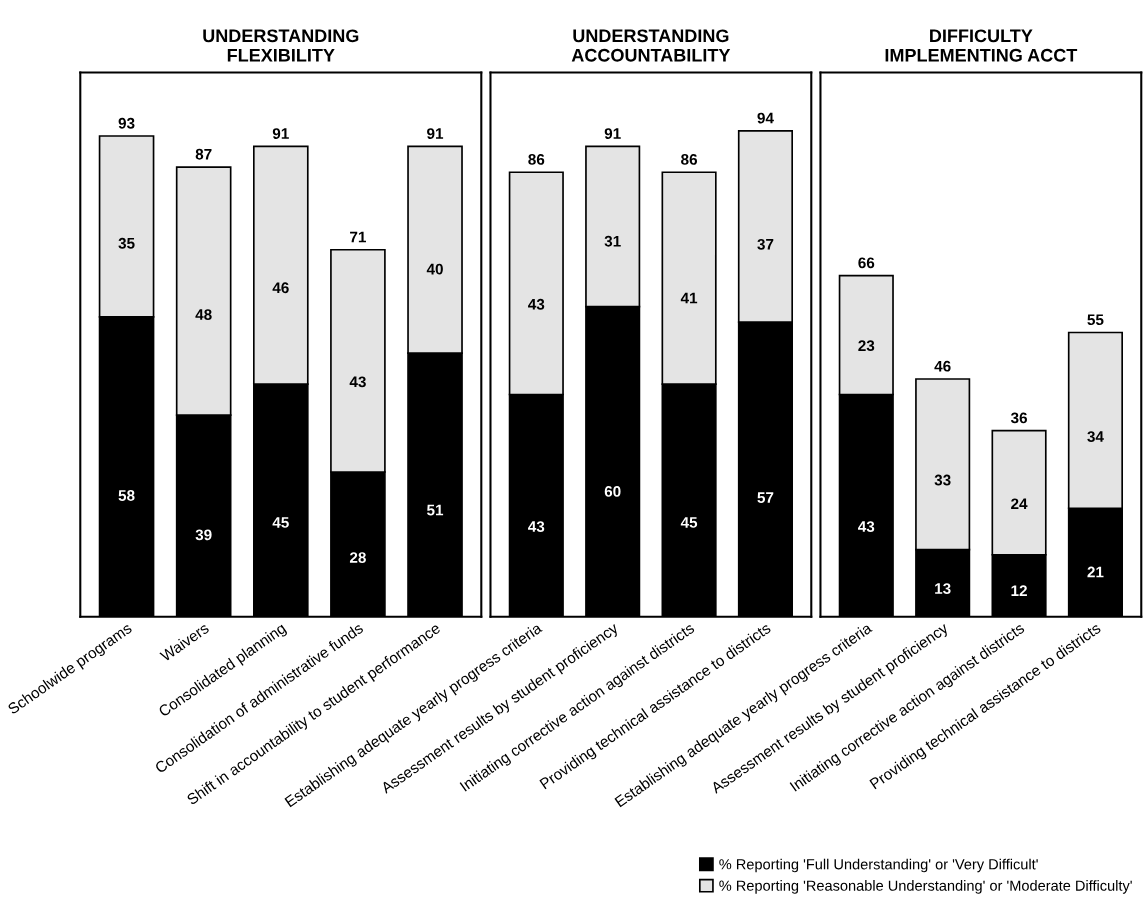  What do you see at coordinates (651, 45) in the screenshot?
I see `chart-title: UNDERSTANDING ACCOUNTABILITY` at bounding box center [651, 45].